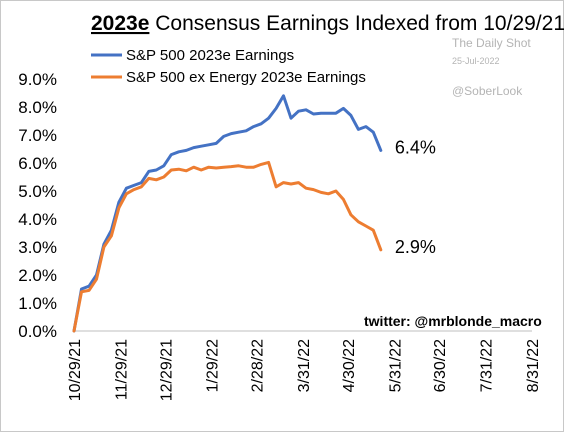 This screenshot has height=432, width=564. I want to click on y-tick-label: 9.0%, so click(37, 79).